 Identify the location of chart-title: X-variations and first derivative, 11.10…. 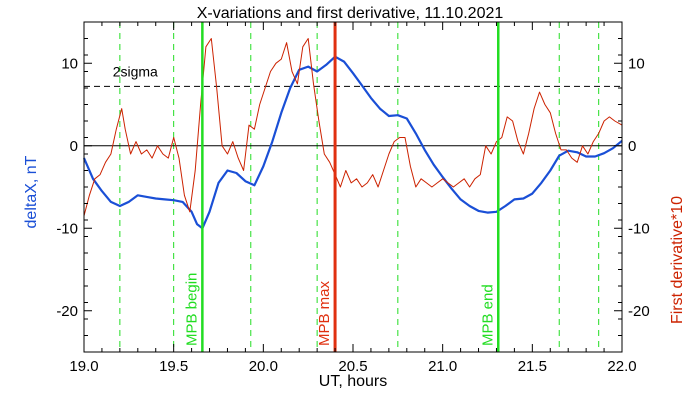
(350, 13).